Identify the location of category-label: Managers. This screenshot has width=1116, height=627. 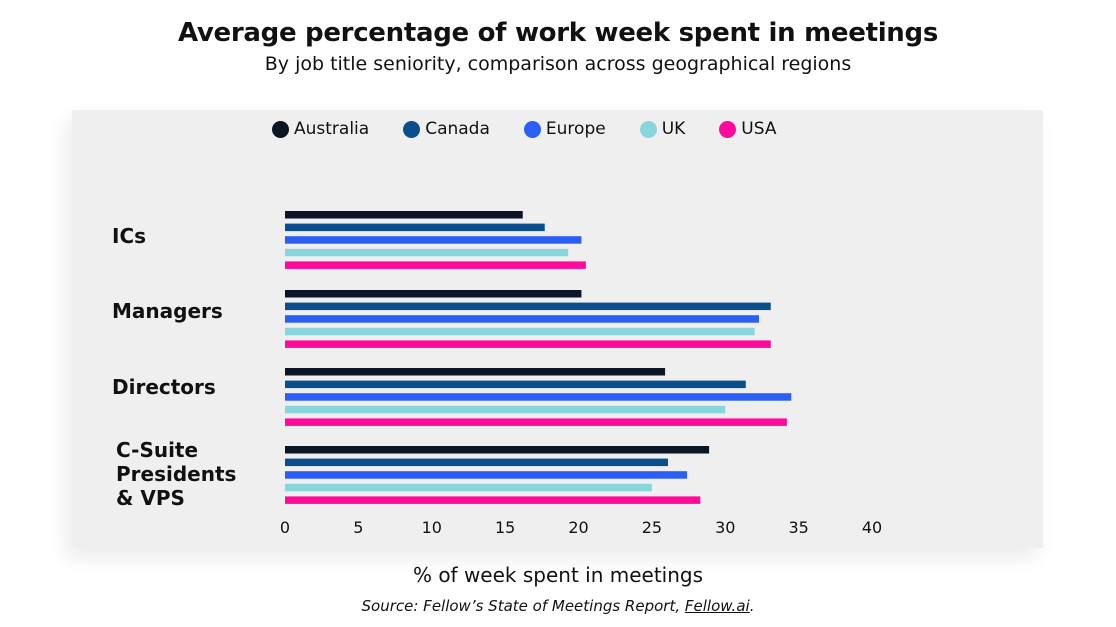
(167, 311).